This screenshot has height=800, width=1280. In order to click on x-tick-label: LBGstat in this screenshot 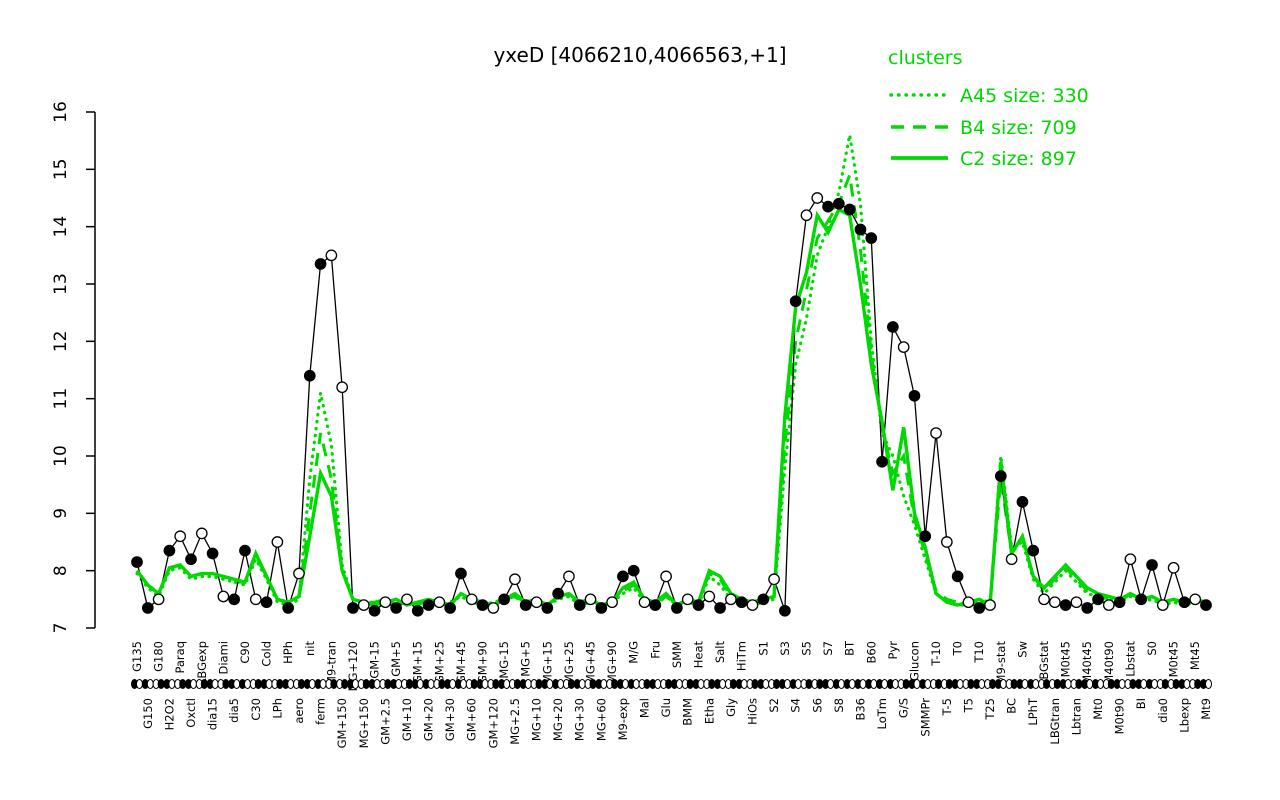, I will do `click(1044, 664)`.